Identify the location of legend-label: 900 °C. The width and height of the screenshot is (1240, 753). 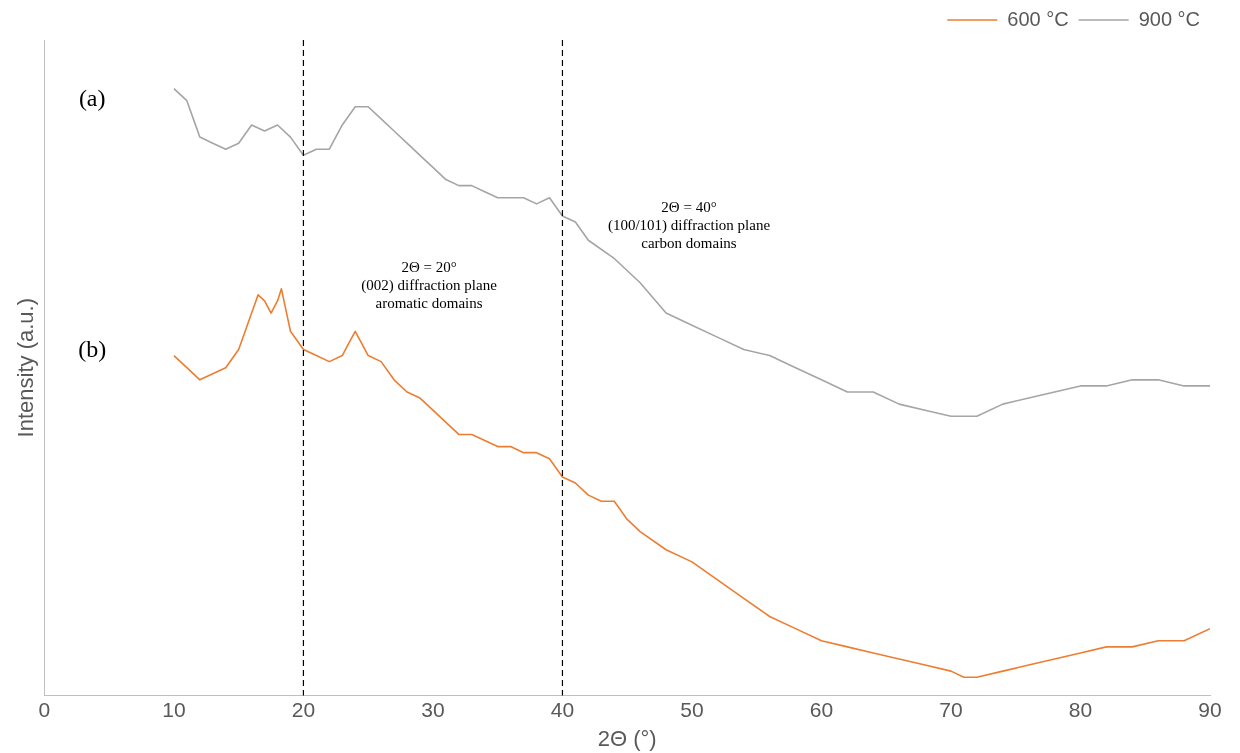
(1169, 18).